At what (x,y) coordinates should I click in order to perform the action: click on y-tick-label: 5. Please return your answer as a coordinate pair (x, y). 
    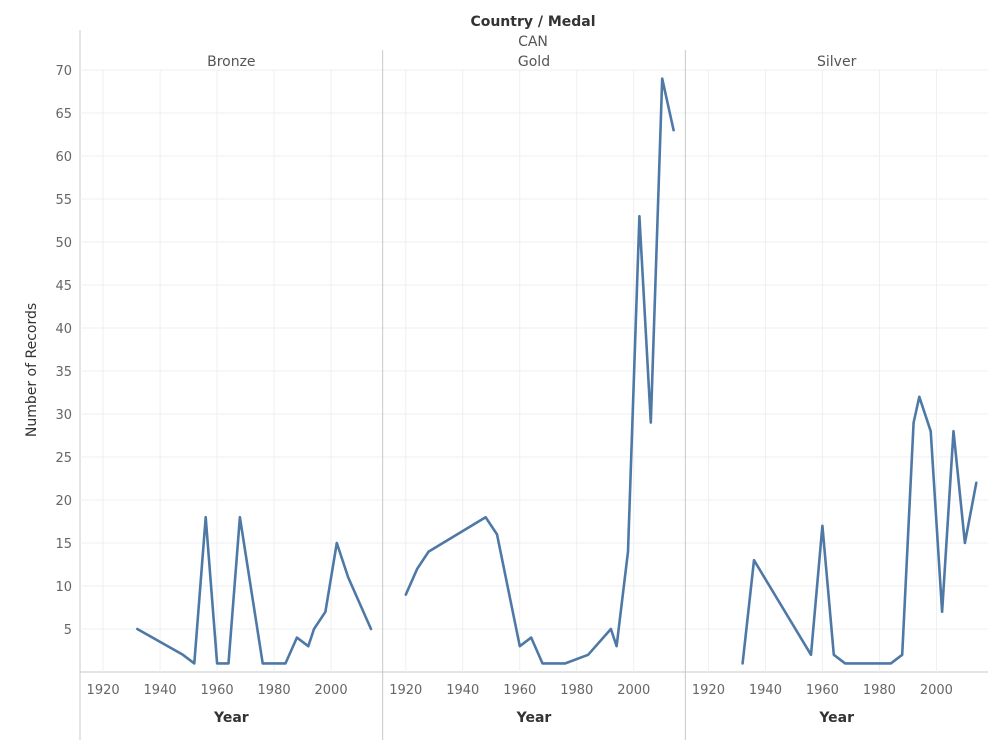
    Looking at the image, I should click on (68, 630).